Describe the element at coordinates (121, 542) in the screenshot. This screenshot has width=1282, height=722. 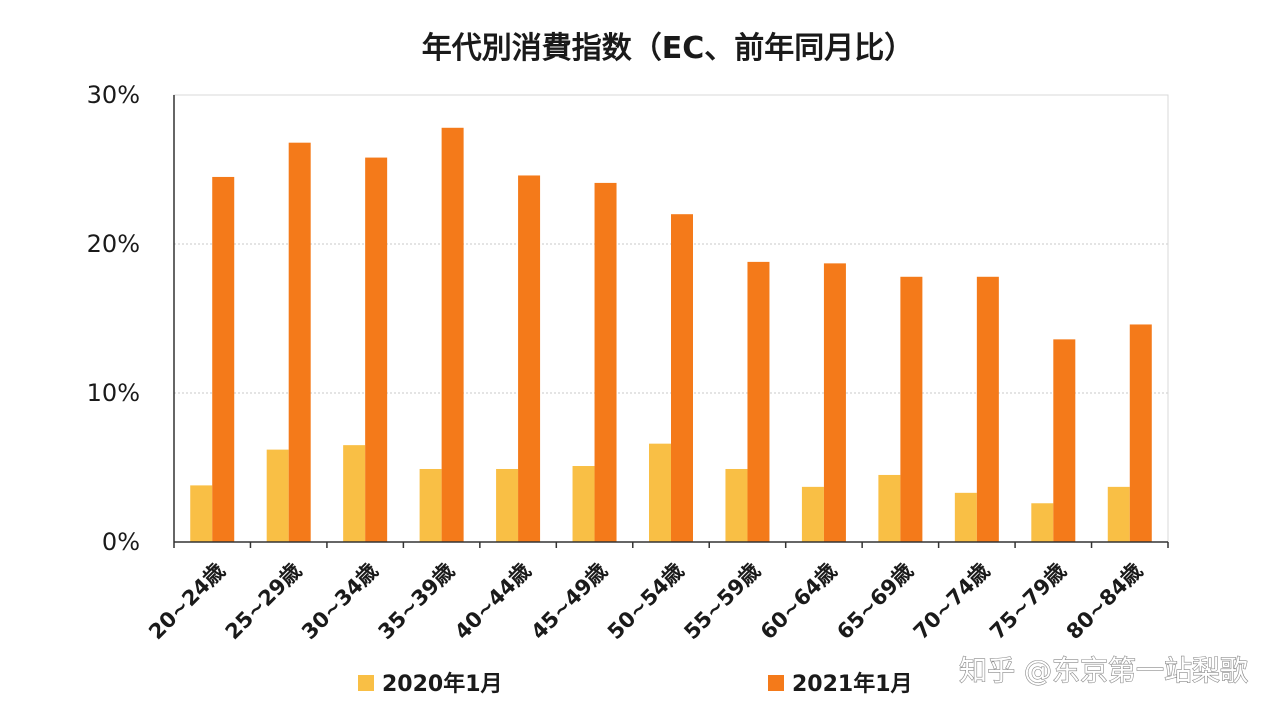
I see `y-tick-label: 0%` at that location.